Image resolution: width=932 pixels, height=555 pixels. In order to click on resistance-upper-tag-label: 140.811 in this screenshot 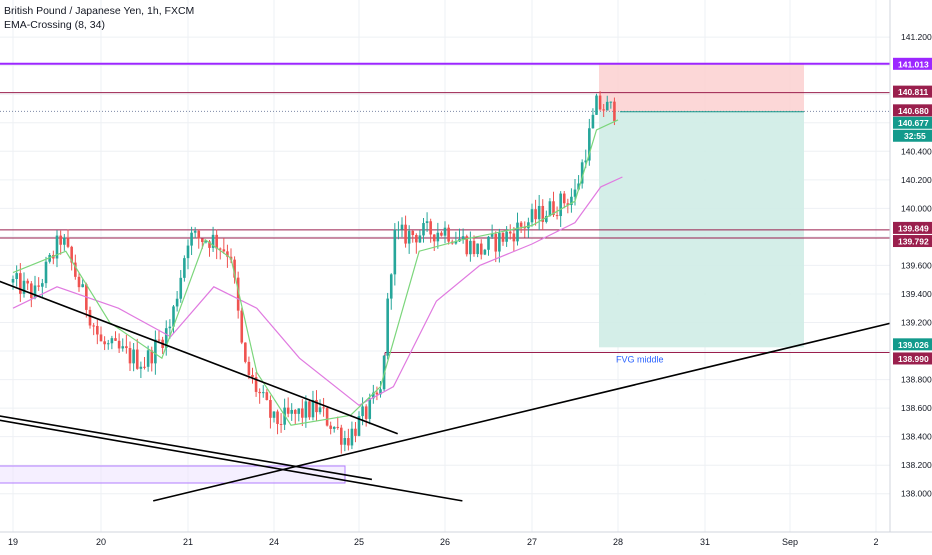, I will do `click(913, 92)`.